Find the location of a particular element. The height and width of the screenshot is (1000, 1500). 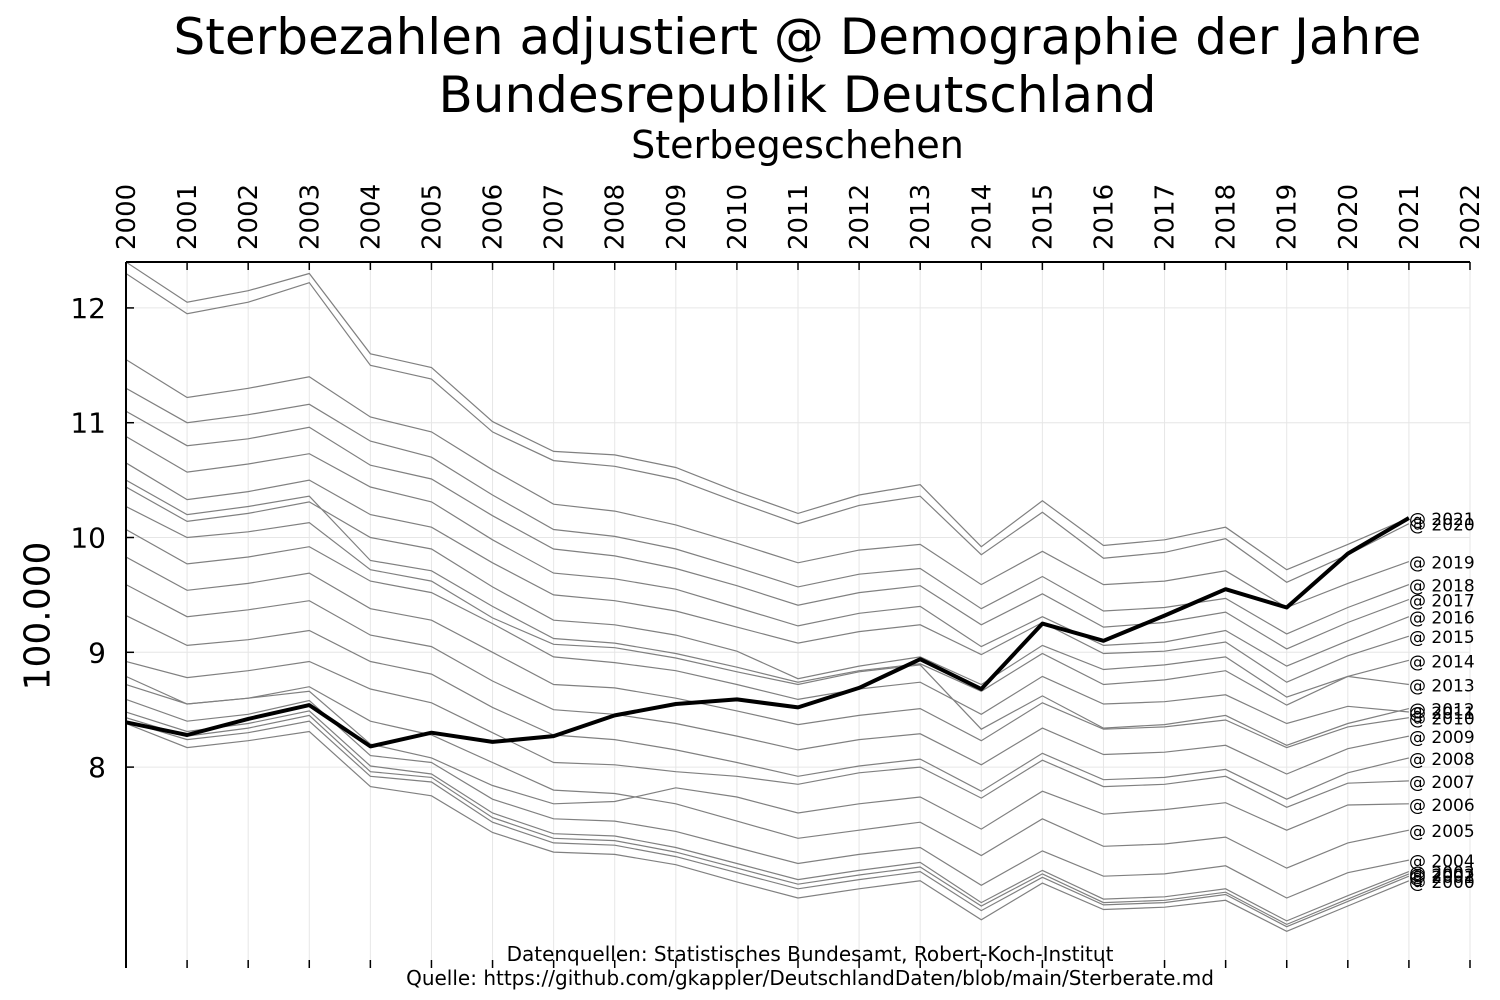

series-end-label: @ 2001 is located at coordinates (1442, 878).